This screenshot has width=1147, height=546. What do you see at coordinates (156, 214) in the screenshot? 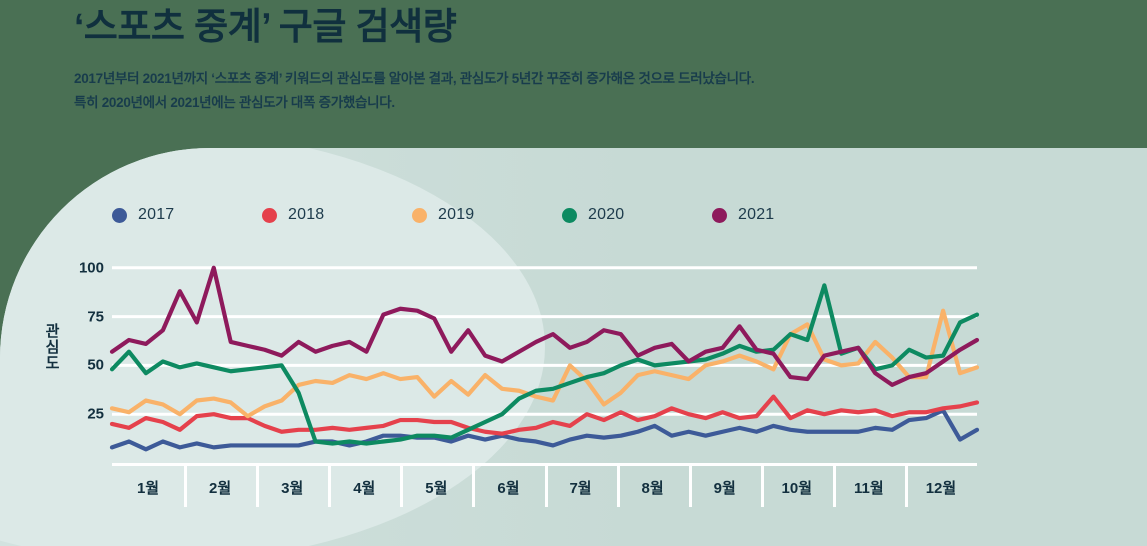
I see `legend-label: 2017` at bounding box center [156, 214].